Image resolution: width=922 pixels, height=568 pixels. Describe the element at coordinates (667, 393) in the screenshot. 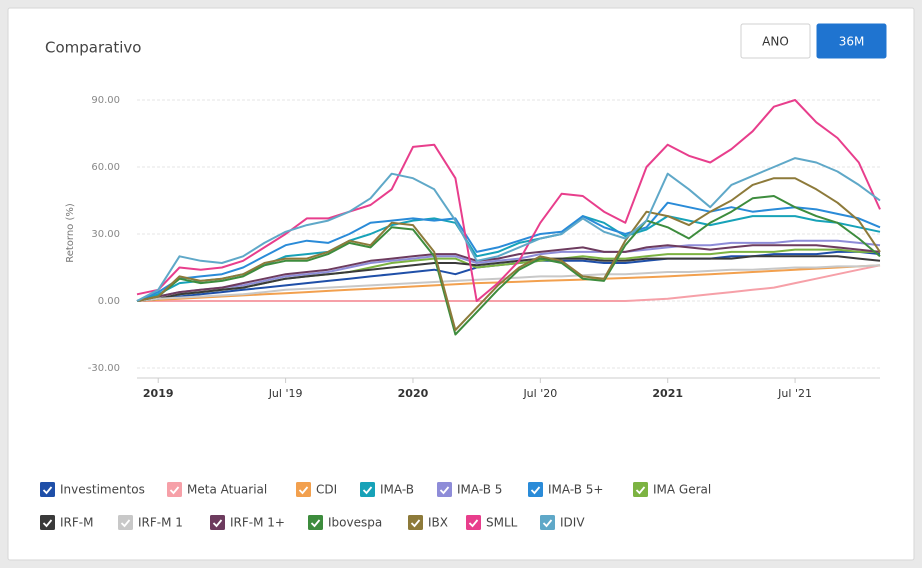

I see `x-tick-label: 2021` at that location.